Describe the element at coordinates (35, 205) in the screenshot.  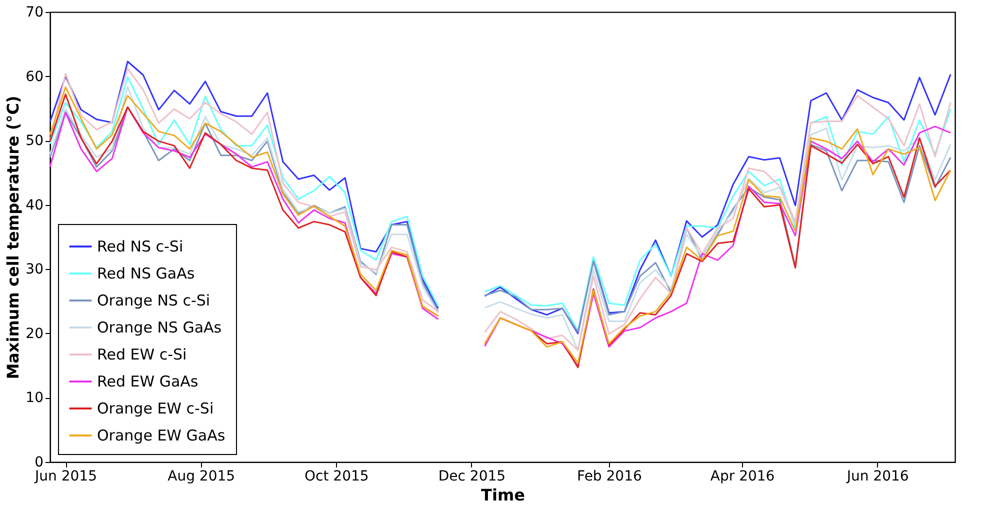
I see `y-tick-label: 40` at that location.